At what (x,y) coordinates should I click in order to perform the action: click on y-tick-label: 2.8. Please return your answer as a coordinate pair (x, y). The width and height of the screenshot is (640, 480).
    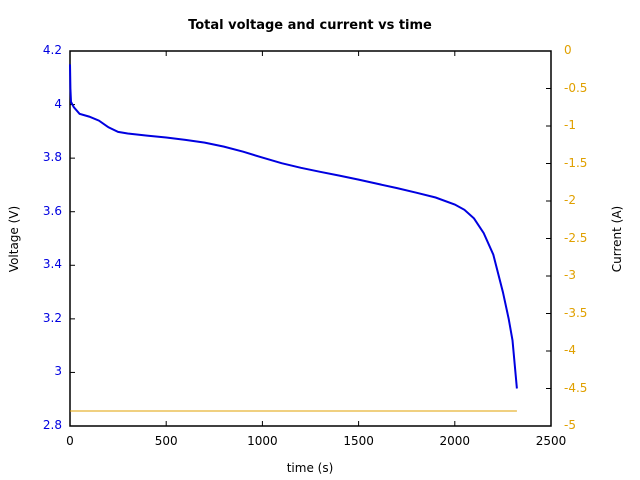
    Looking at the image, I should click on (52, 425).